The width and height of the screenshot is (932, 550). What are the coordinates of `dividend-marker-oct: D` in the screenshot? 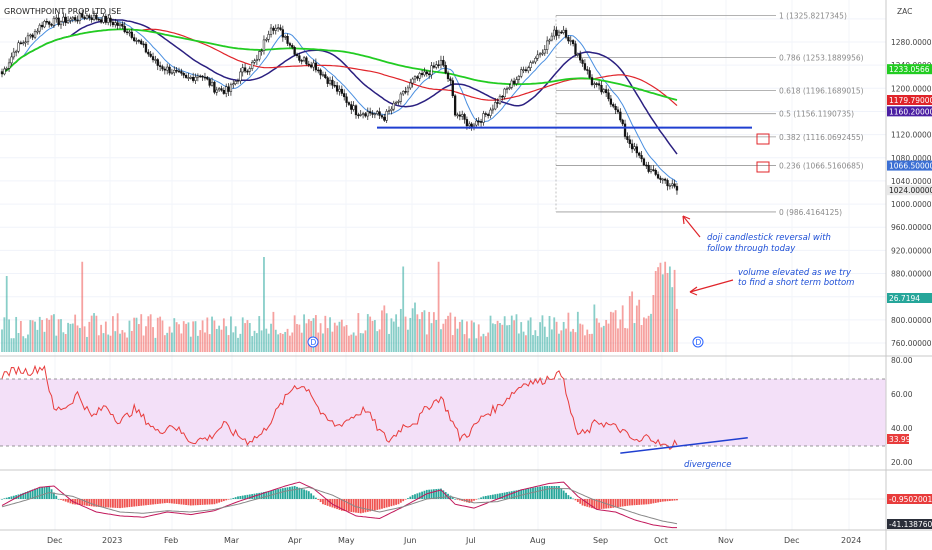 It's located at (698, 342).